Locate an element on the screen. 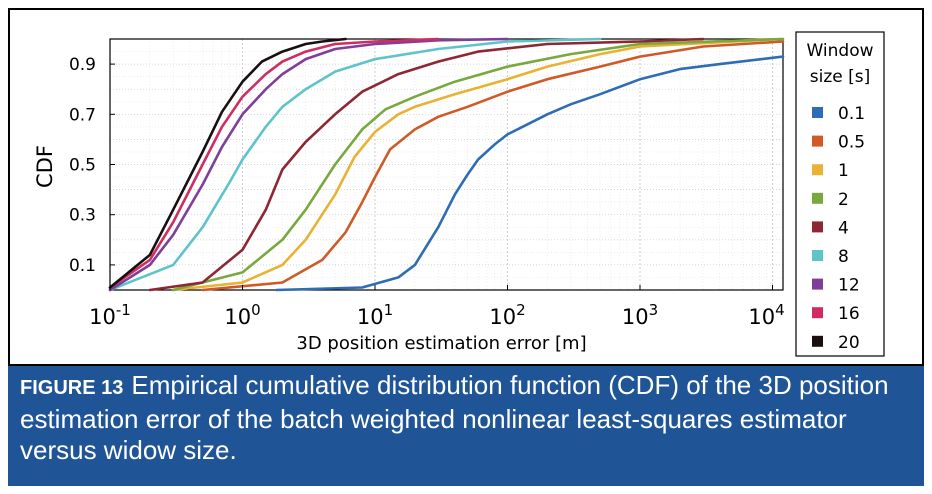 The height and width of the screenshot is (494, 932). y-axis-ticks: 0.1 0.3 0.5 0.7 0.9 is located at coordinates (92, 165).